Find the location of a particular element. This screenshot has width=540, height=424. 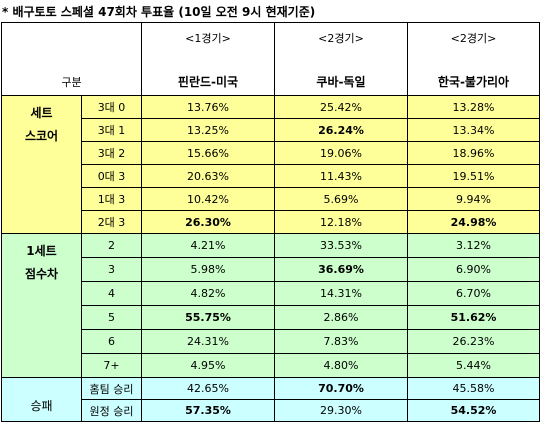

value-cell: 29.30% is located at coordinates (341, 410).